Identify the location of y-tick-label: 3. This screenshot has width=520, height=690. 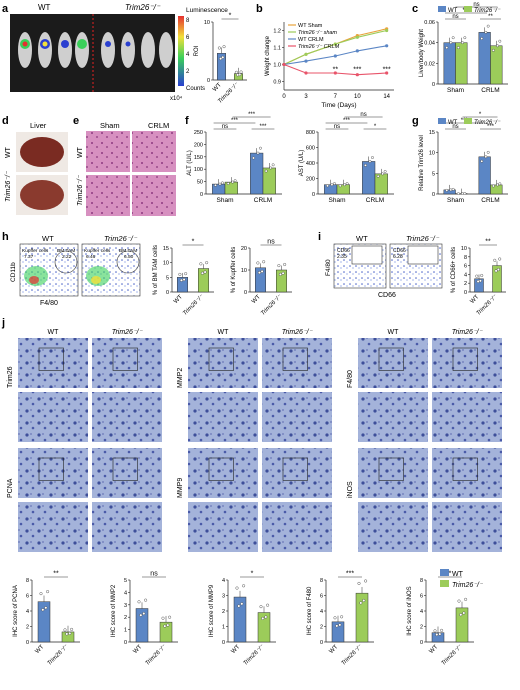
(125, 606).